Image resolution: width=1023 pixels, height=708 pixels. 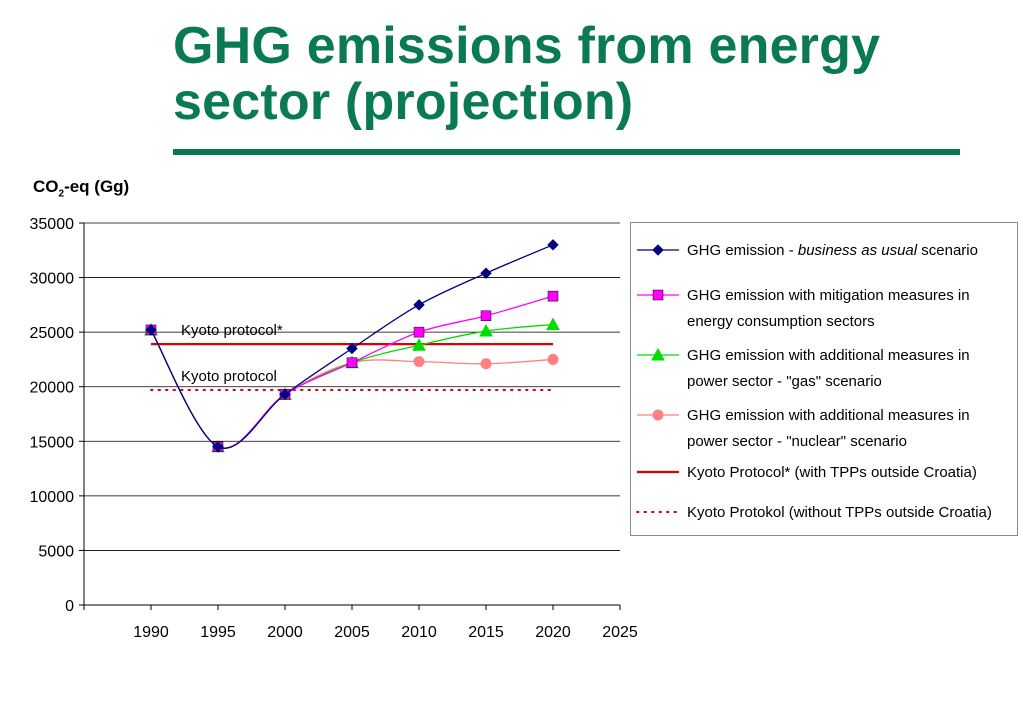 I want to click on x-tick-label-1995: 1995, so click(x=218, y=632).